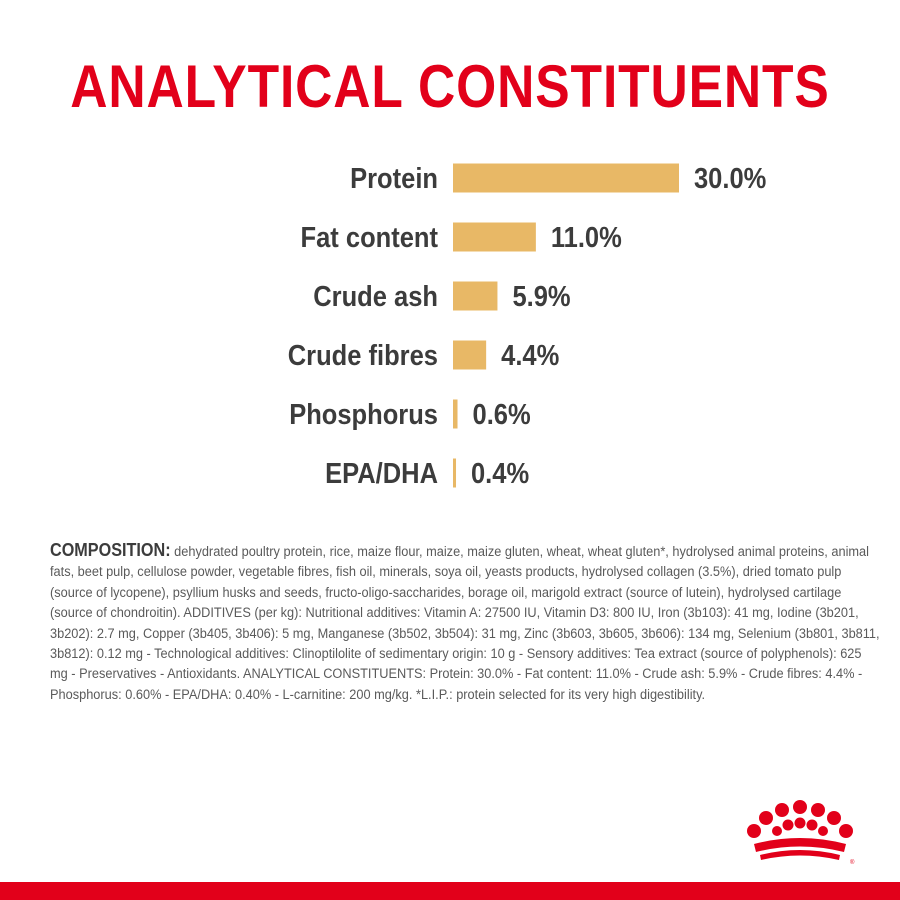  I want to click on value-label: 0.4%, so click(500, 472).